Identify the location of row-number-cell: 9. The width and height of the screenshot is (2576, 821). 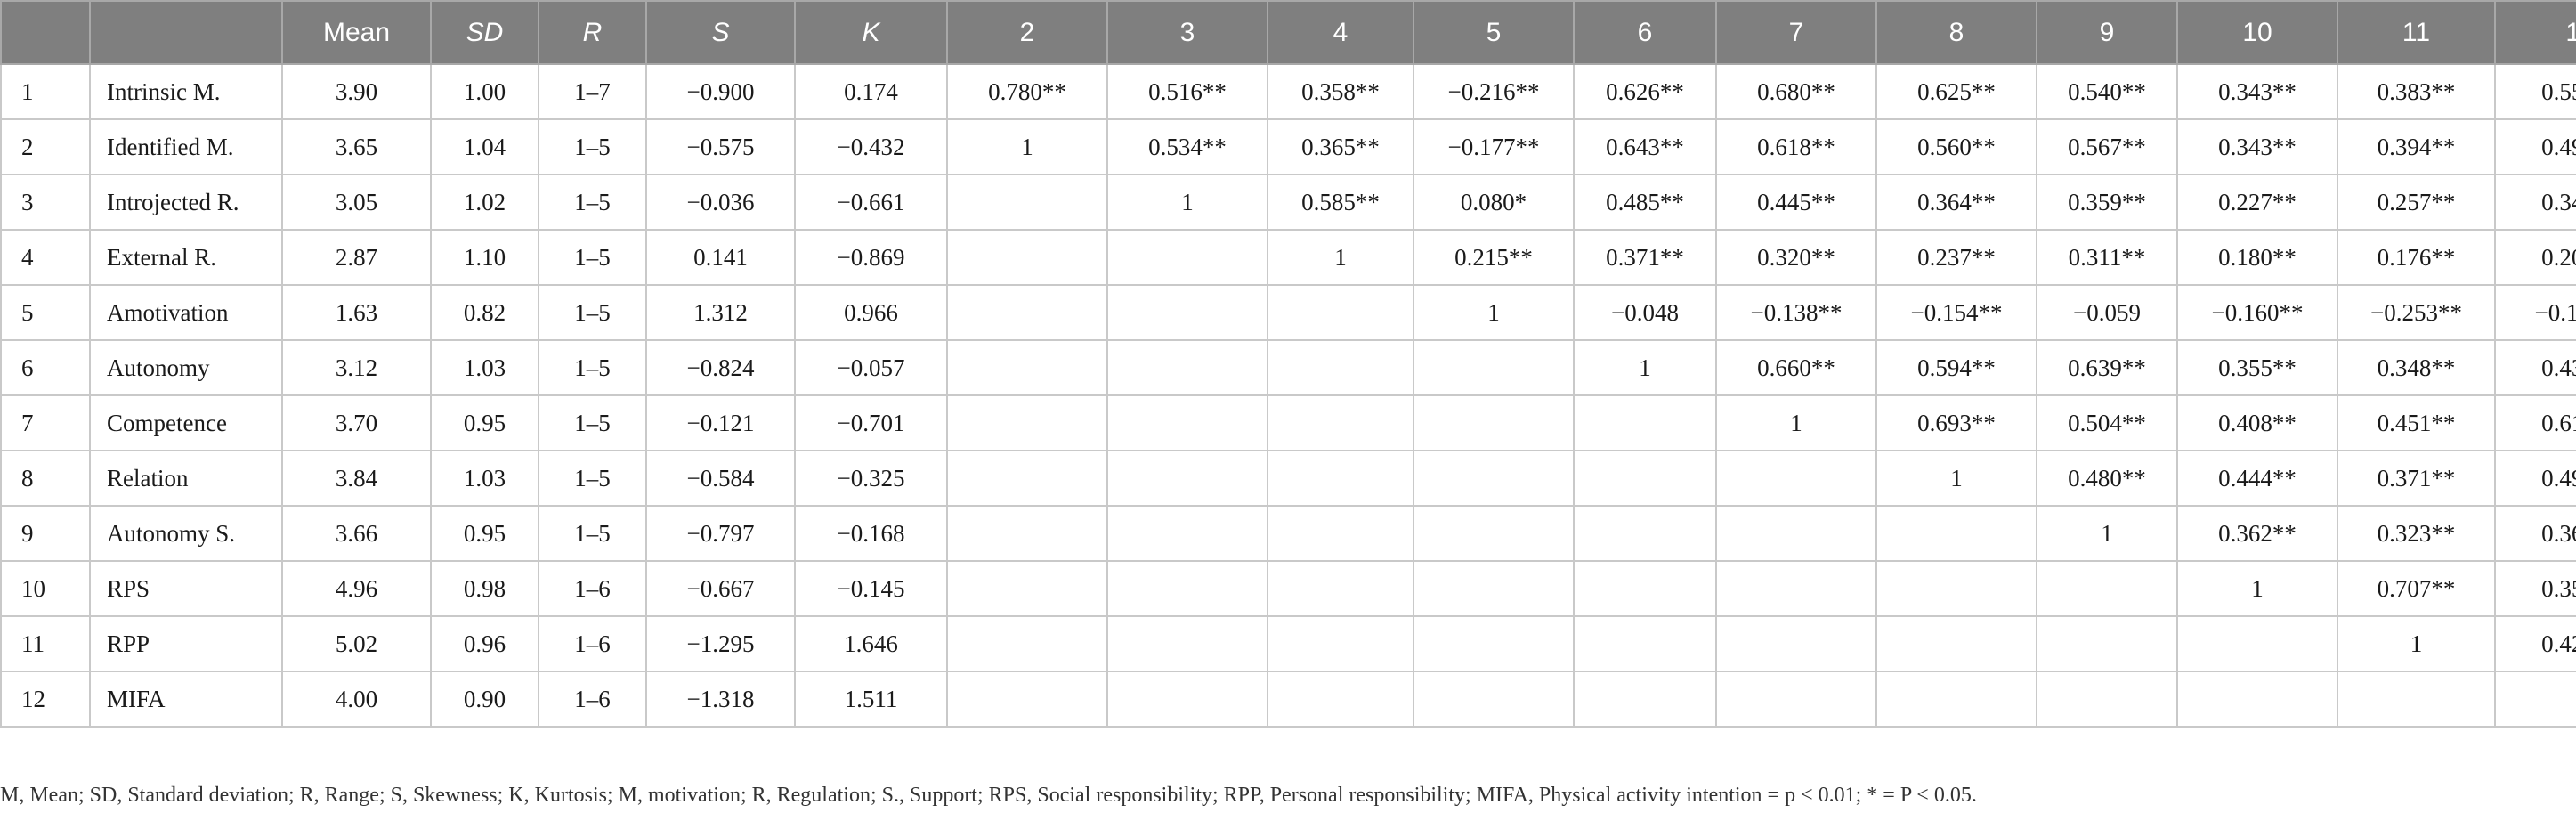
(46, 533).